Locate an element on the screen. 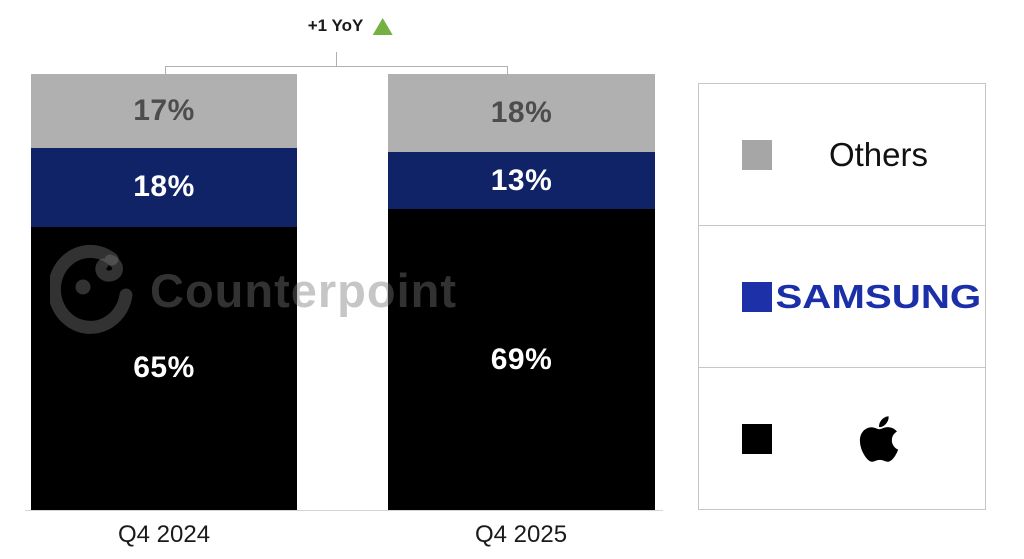  others-swatch is located at coordinates (757, 154).